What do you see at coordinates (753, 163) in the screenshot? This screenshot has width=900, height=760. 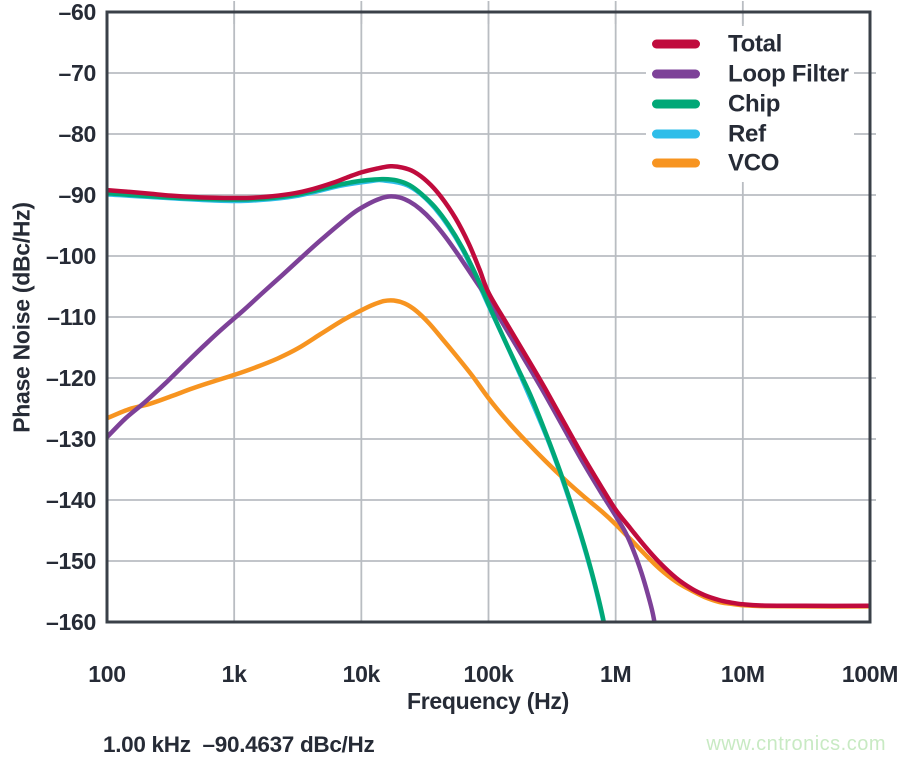 I see `legend-label: VCO` at bounding box center [753, 163].